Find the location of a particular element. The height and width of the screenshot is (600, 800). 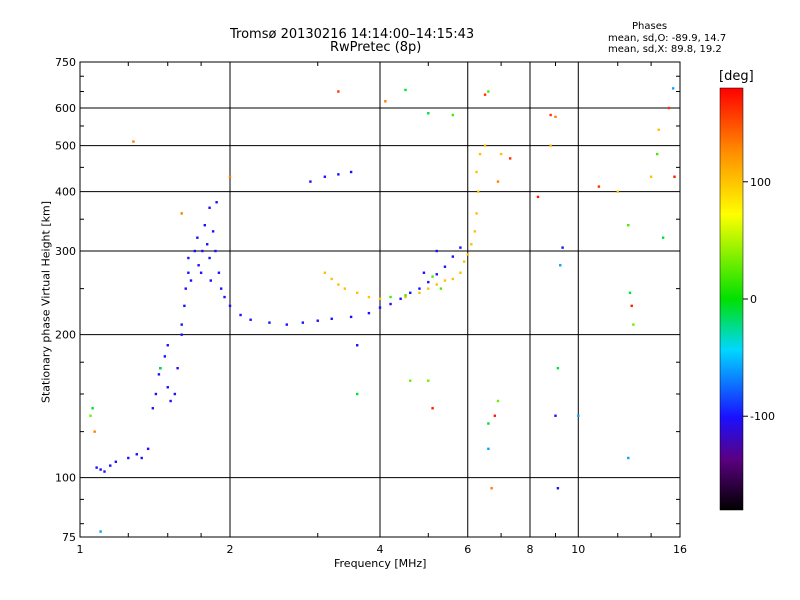

colorbar-label: [deg] is located at coordinates (736, 76).